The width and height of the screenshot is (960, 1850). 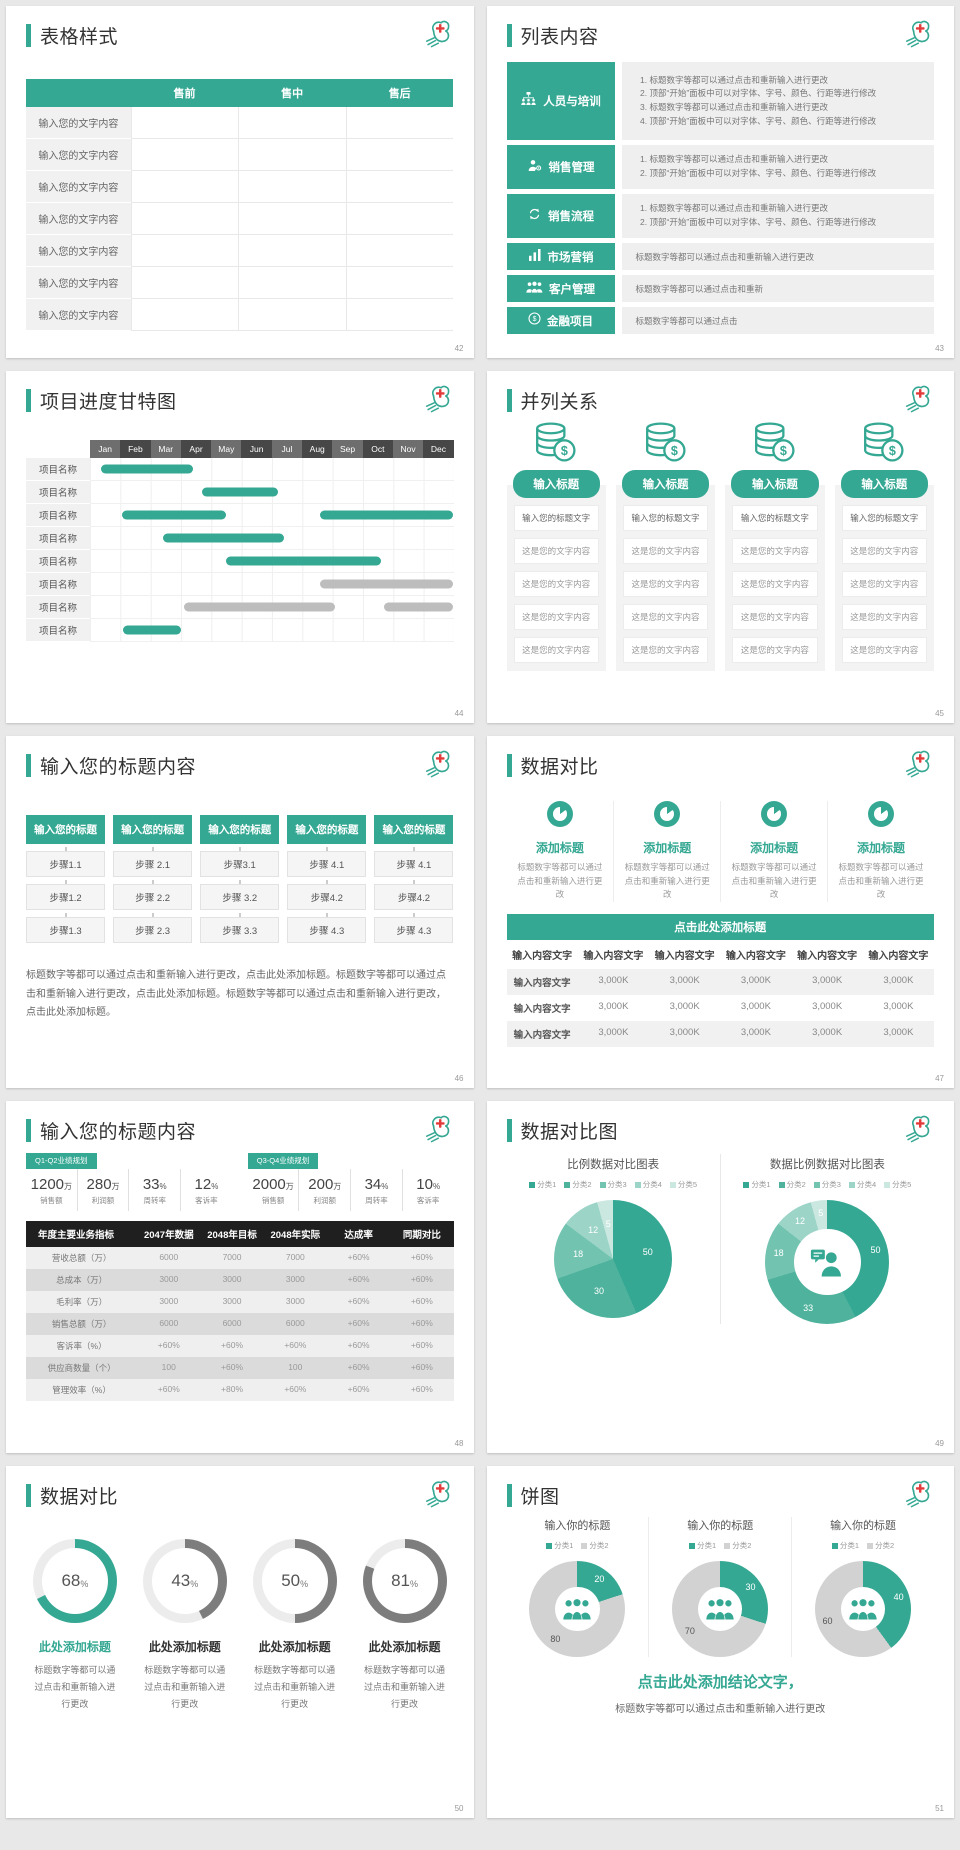 I want to click on column-title-box: 输入您的标题文字, so click(x=665, y=518).